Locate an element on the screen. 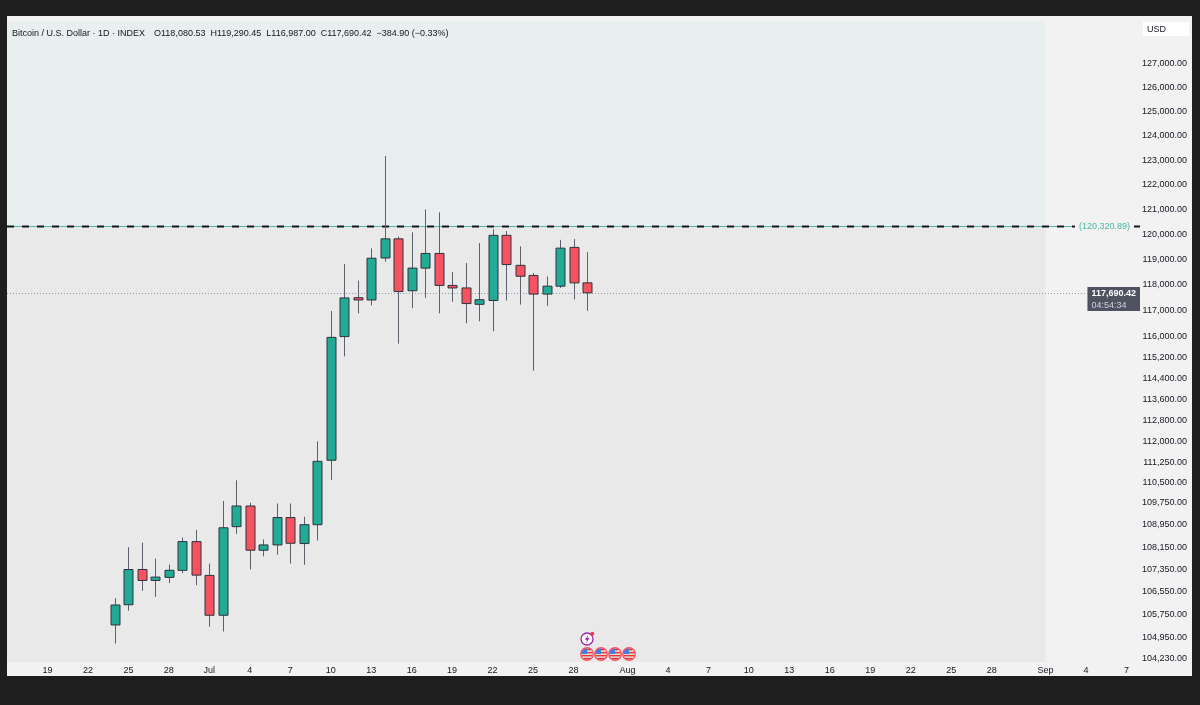 The height and width of the screenshot is (705, 1200). y-tick-label: 109,750.00 is located at coordinates (1164, 502).